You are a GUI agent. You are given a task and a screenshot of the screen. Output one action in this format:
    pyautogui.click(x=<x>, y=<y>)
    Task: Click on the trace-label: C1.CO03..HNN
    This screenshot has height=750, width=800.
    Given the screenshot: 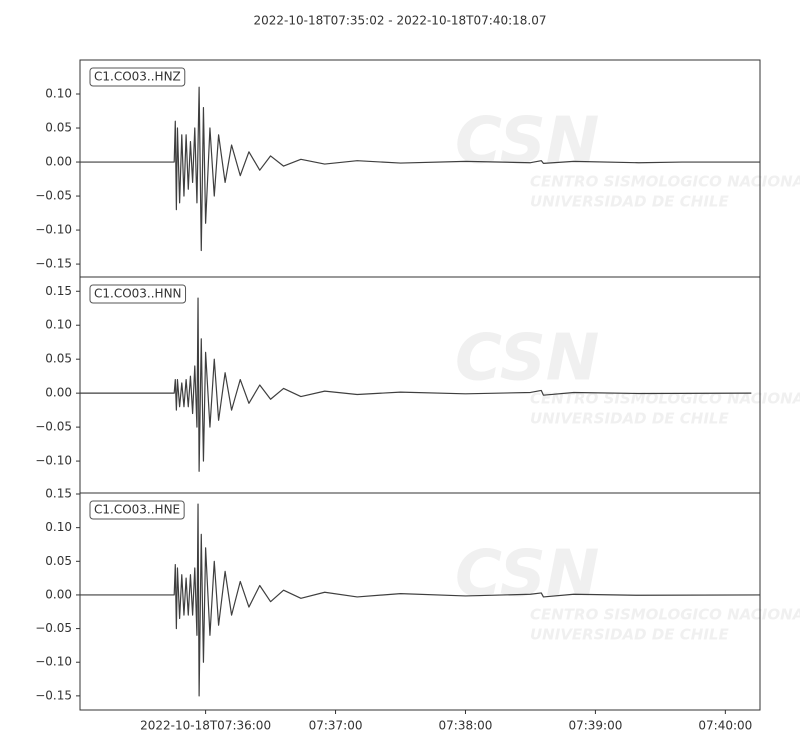 What is the action you would take?
    pyautogui.click(x=138, y=294)
    